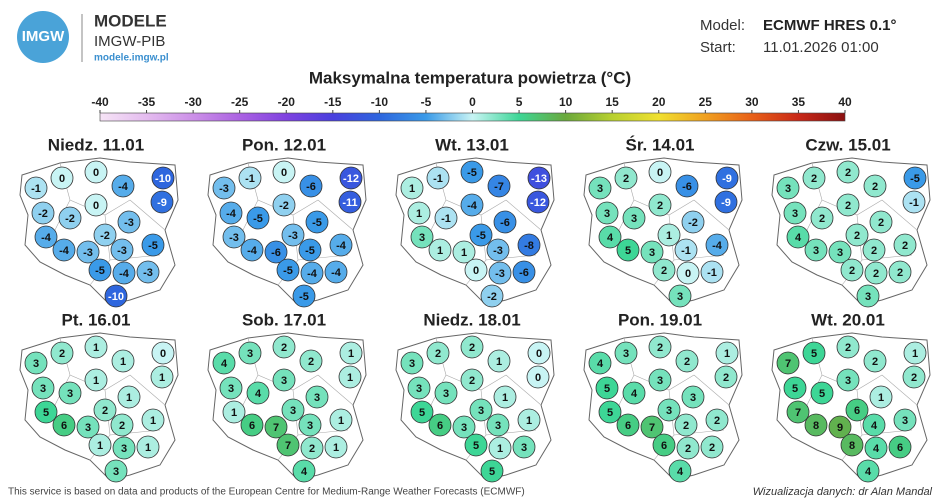 The height and width of the screenshot is (503, 940). I want to click on brand: MODELE, so click(130, 20).